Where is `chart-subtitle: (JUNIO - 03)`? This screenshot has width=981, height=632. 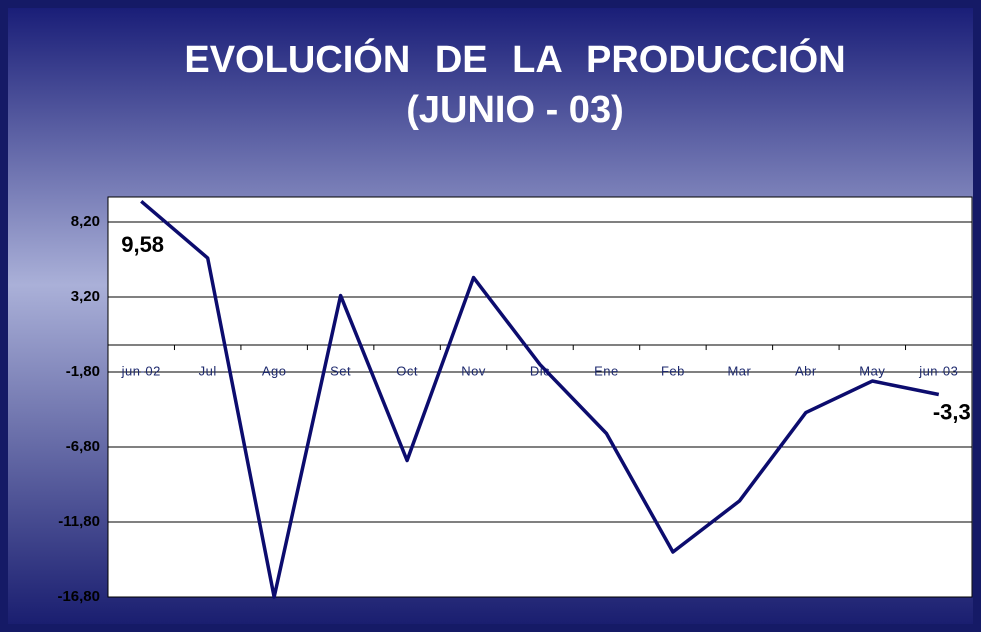
chart-subtitle: (JUNIO - 03) is located at coordinates (514, 110).